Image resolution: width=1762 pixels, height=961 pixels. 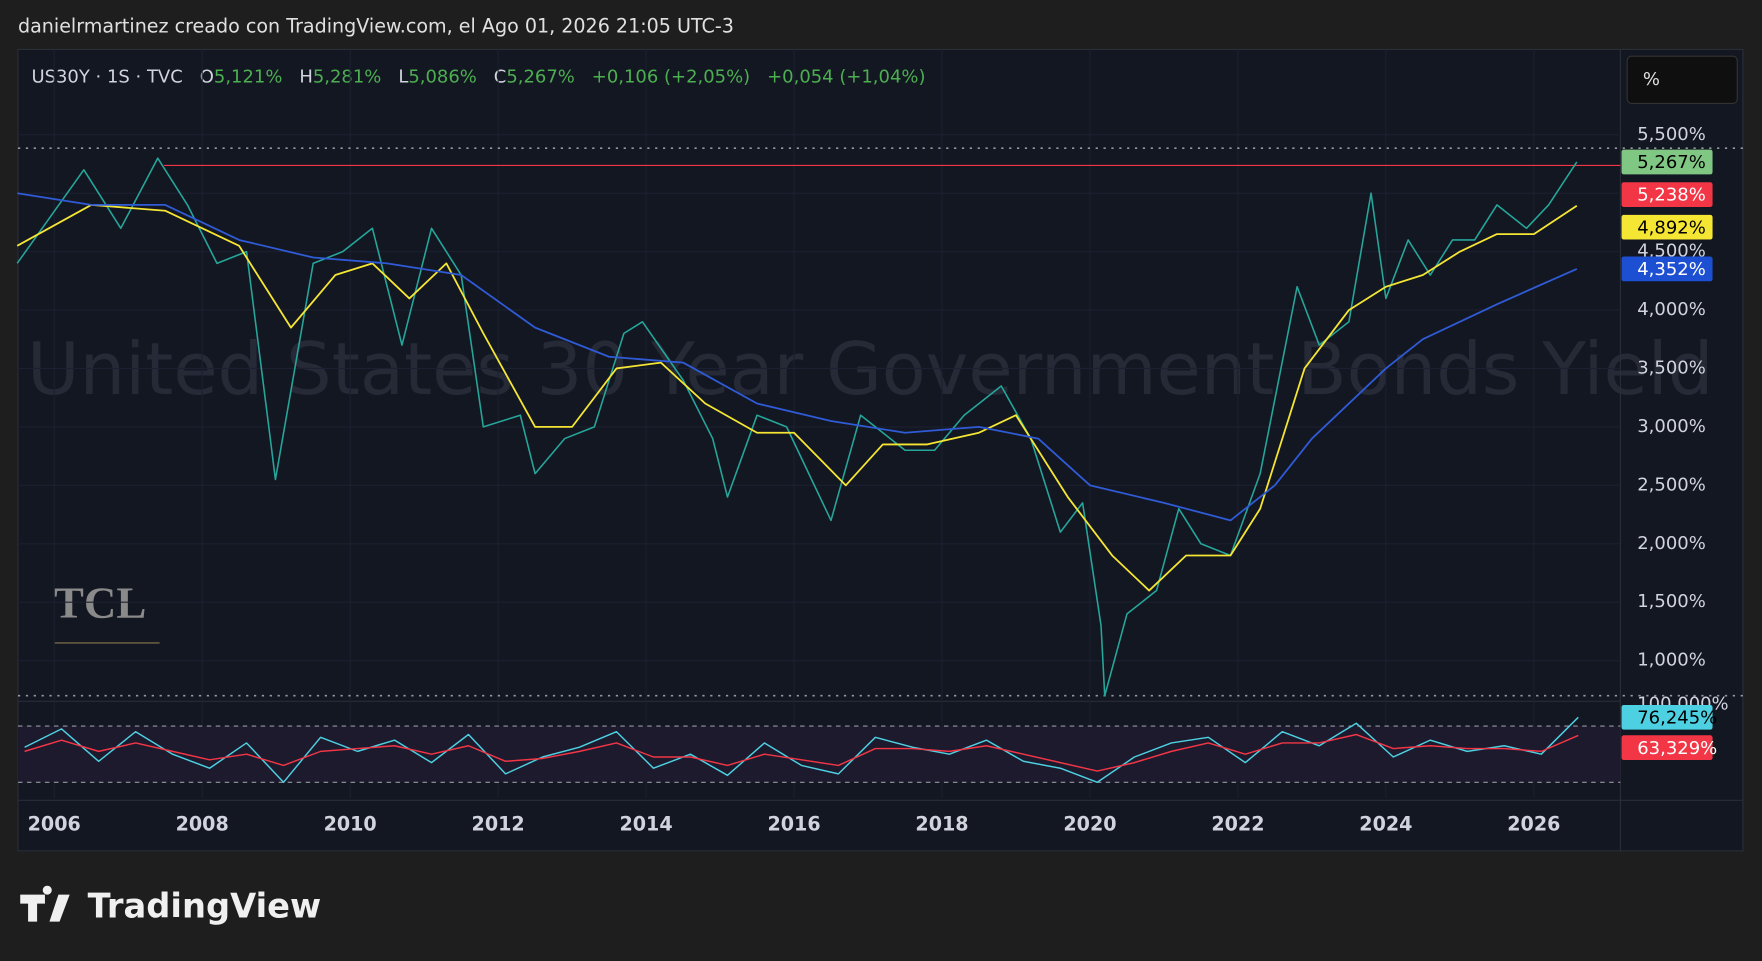 What do you see at coordinates (1671, 309) in the screenshot?
I see `y-tick-label: 4,000%` at bounding box center [1671, 309].